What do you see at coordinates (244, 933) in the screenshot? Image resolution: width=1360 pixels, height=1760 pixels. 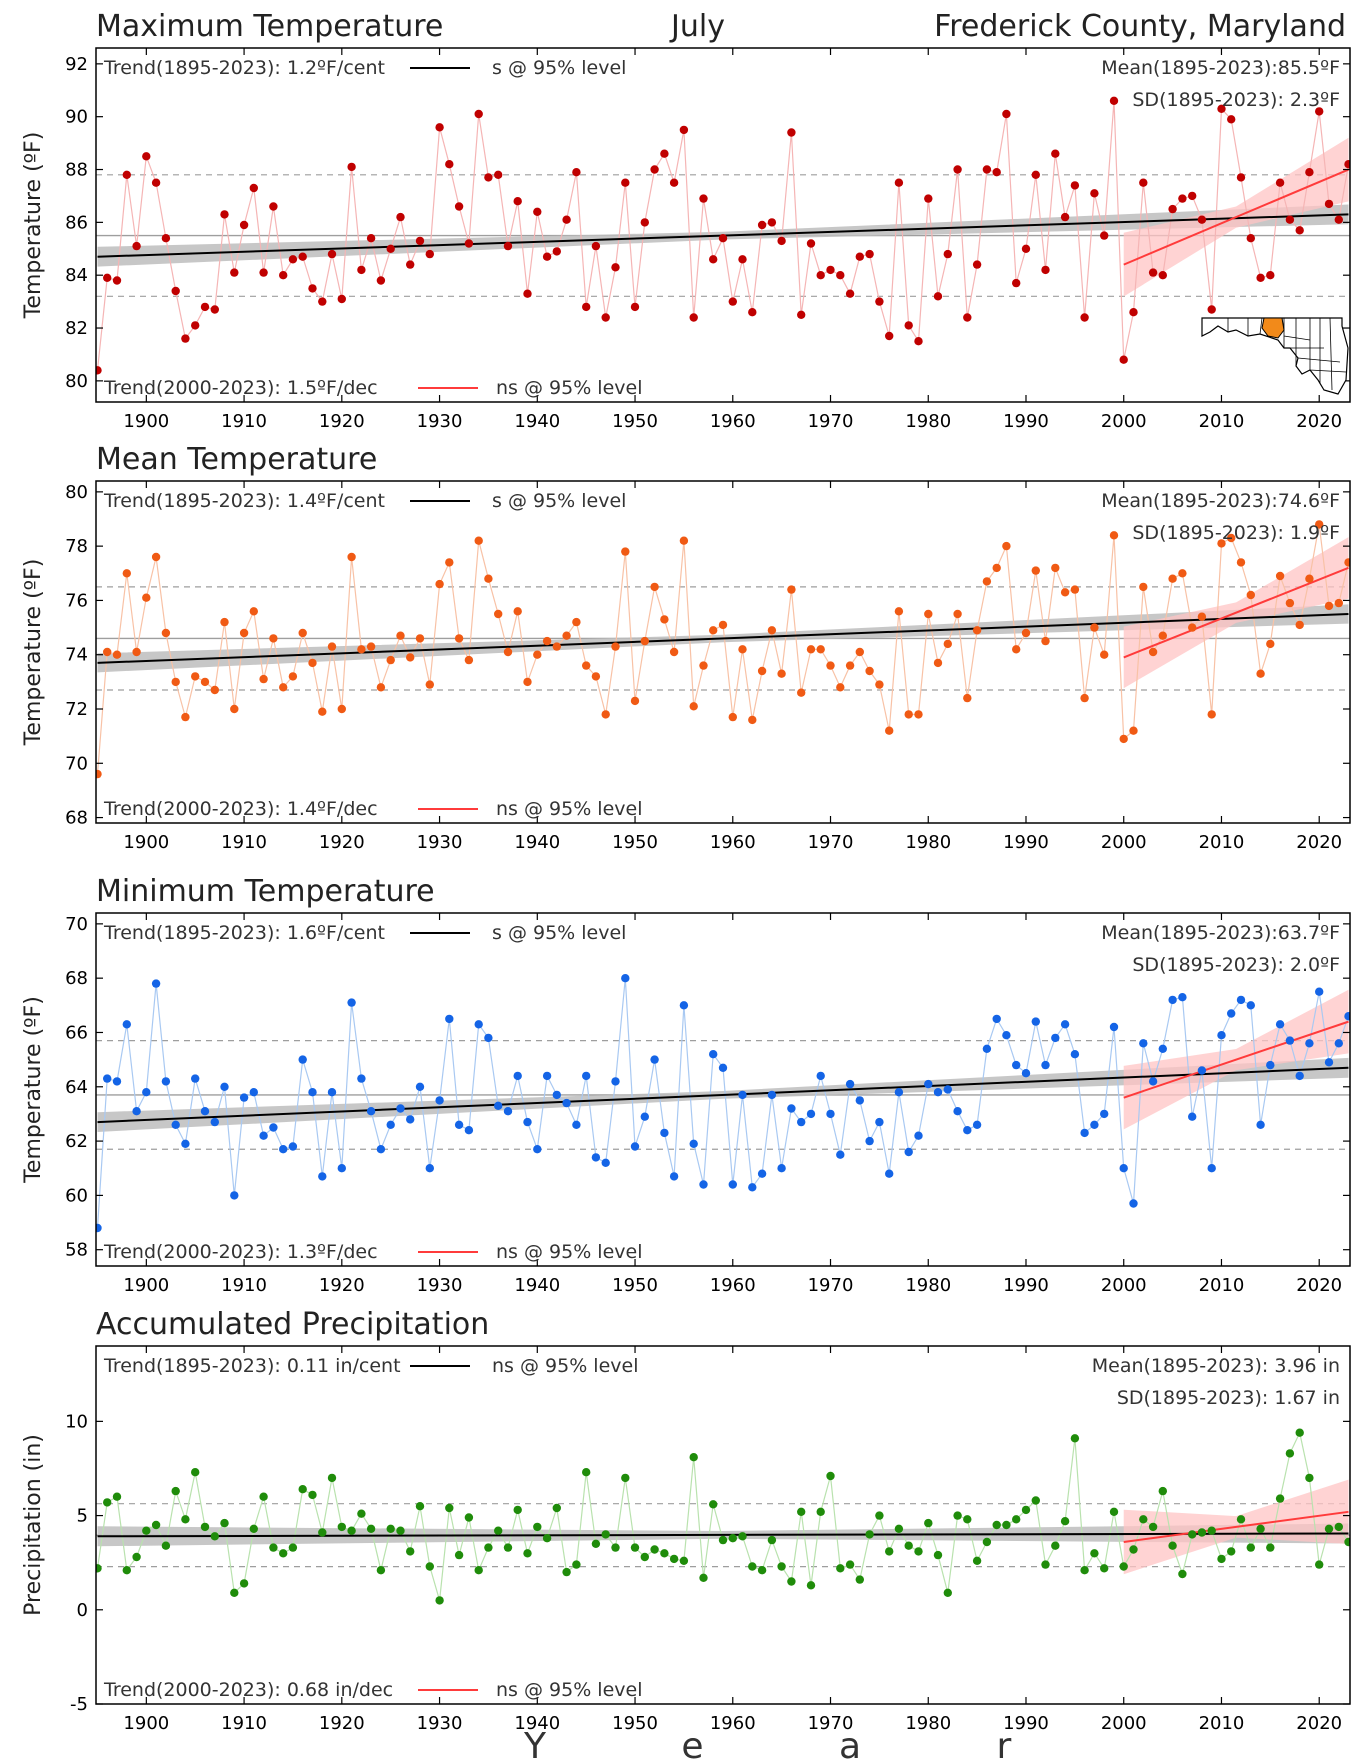 I see `trend-long-label: Trend(1895-2023): 1.6ºF/cent` at bounding box center [244, 933].